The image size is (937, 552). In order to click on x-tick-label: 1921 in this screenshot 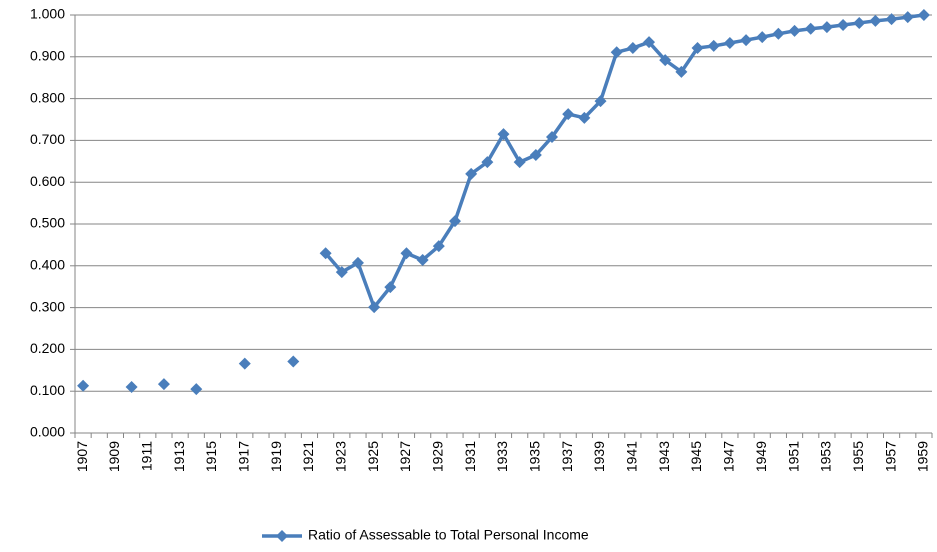, I will do `click(308, 456)`.